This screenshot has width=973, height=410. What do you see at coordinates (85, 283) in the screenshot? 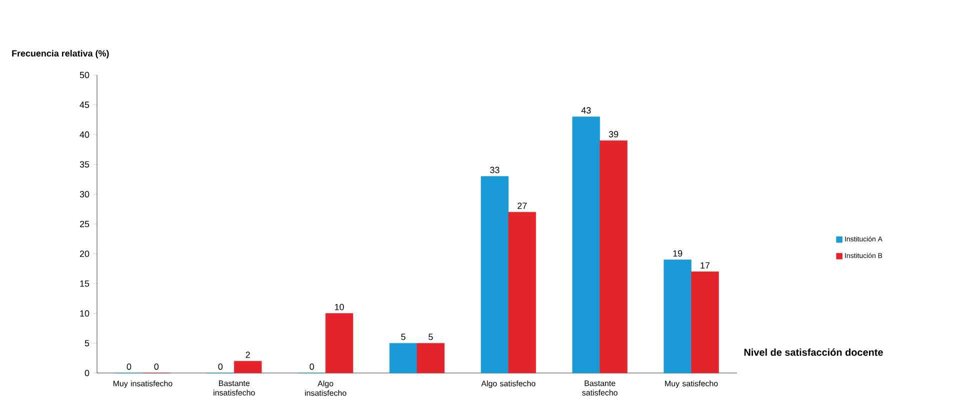
I see `y-tick-label: 15` at bounding box center [85, 283].